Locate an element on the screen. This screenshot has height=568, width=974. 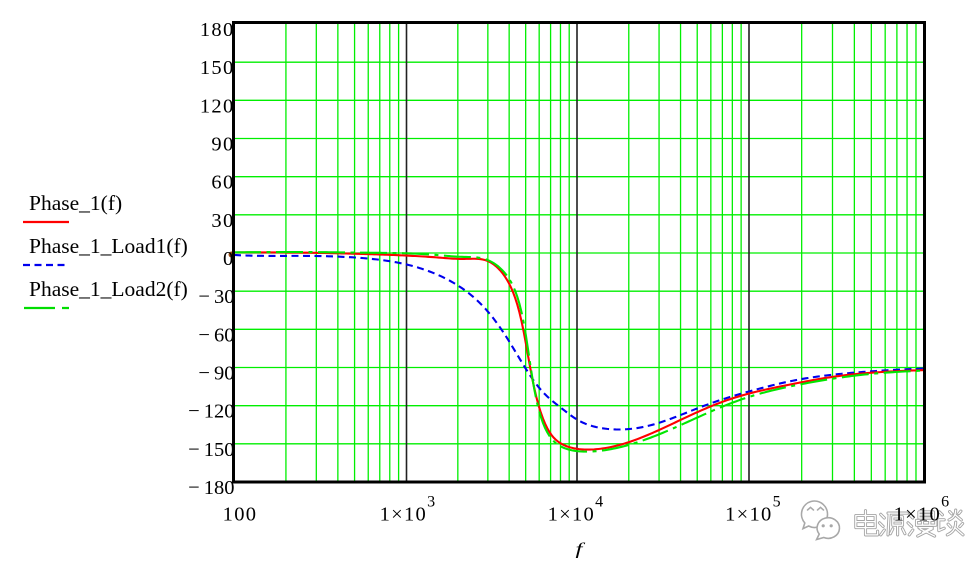
svg-text: − 150 is located at coordinates (211, 450).